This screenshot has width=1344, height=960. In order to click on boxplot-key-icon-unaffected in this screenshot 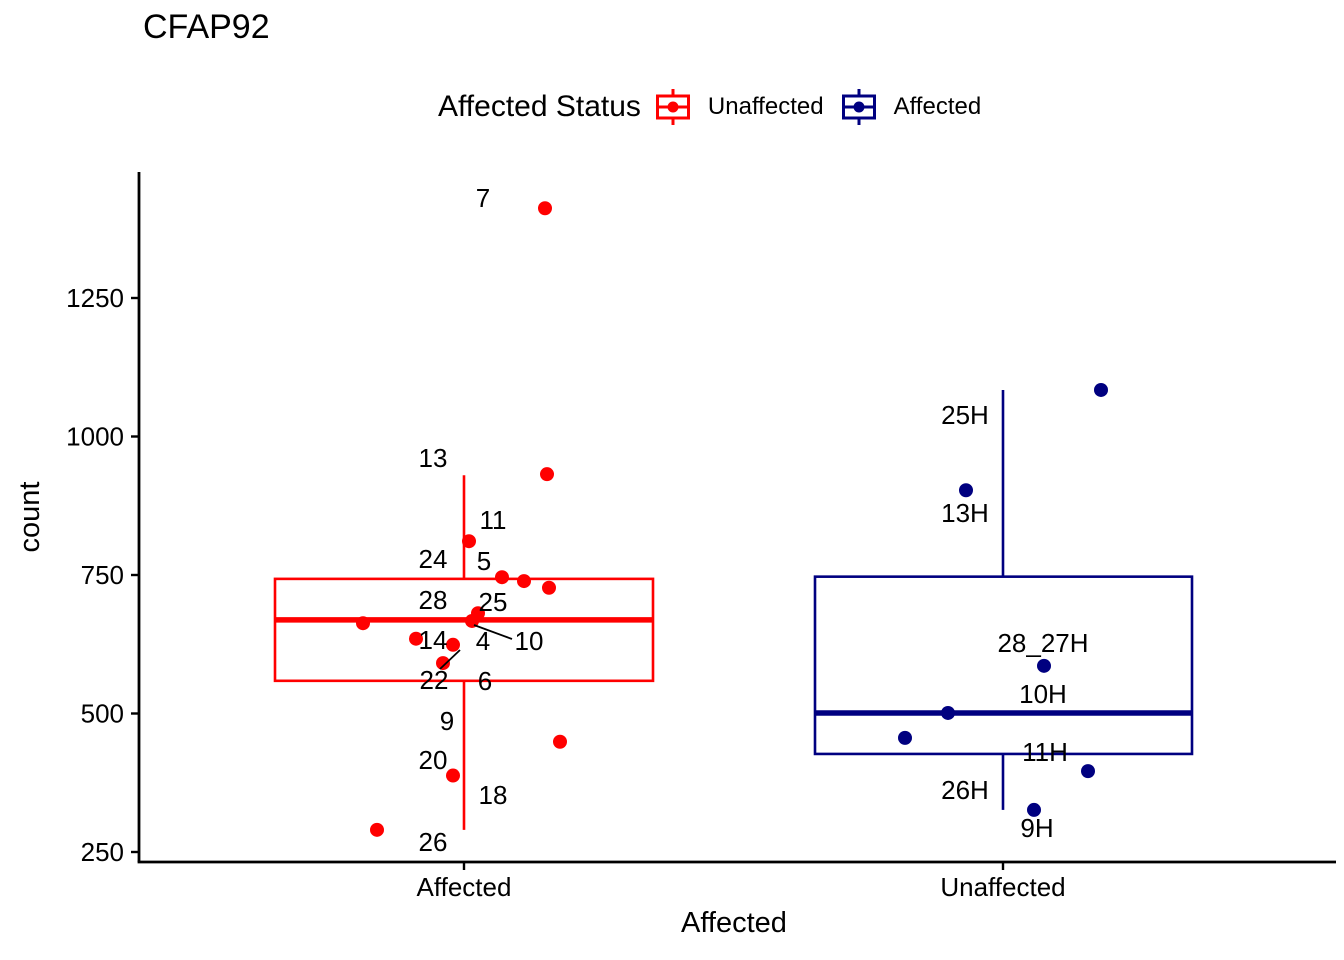, I will do `click(673, 107)`.